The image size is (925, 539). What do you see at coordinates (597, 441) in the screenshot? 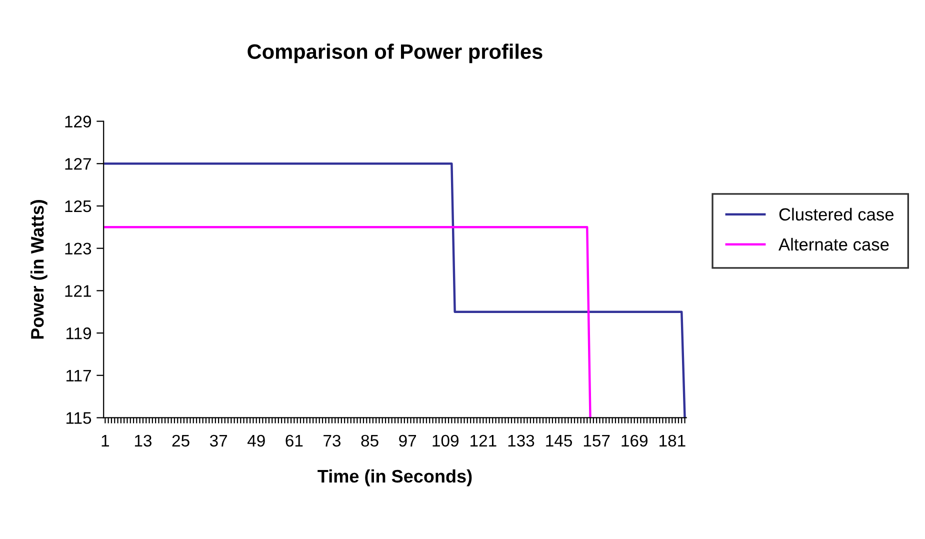
I see `x-tick-label: 157` at bounding box center [597, 441].